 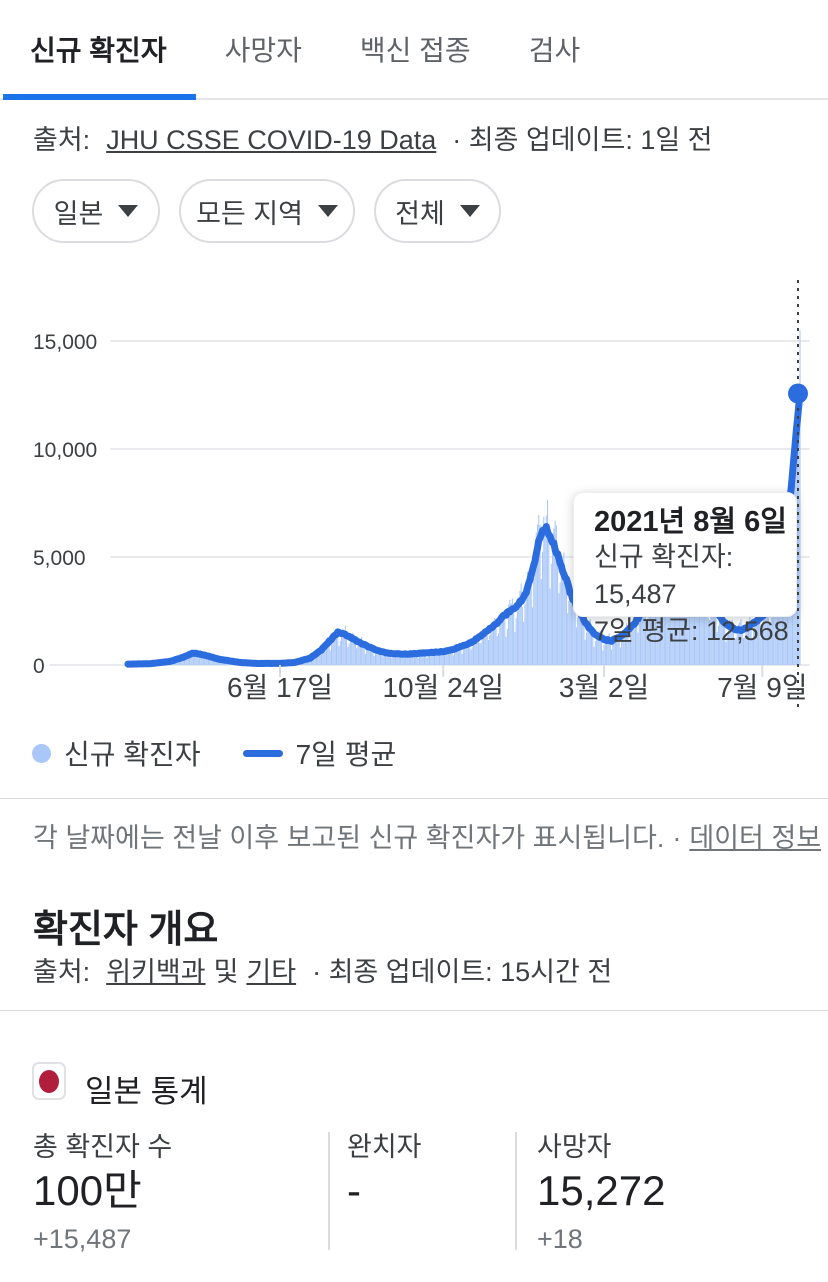 I want to click on stat-deaths: 사망자 15,272 +18, so click(x=677, y=1193).